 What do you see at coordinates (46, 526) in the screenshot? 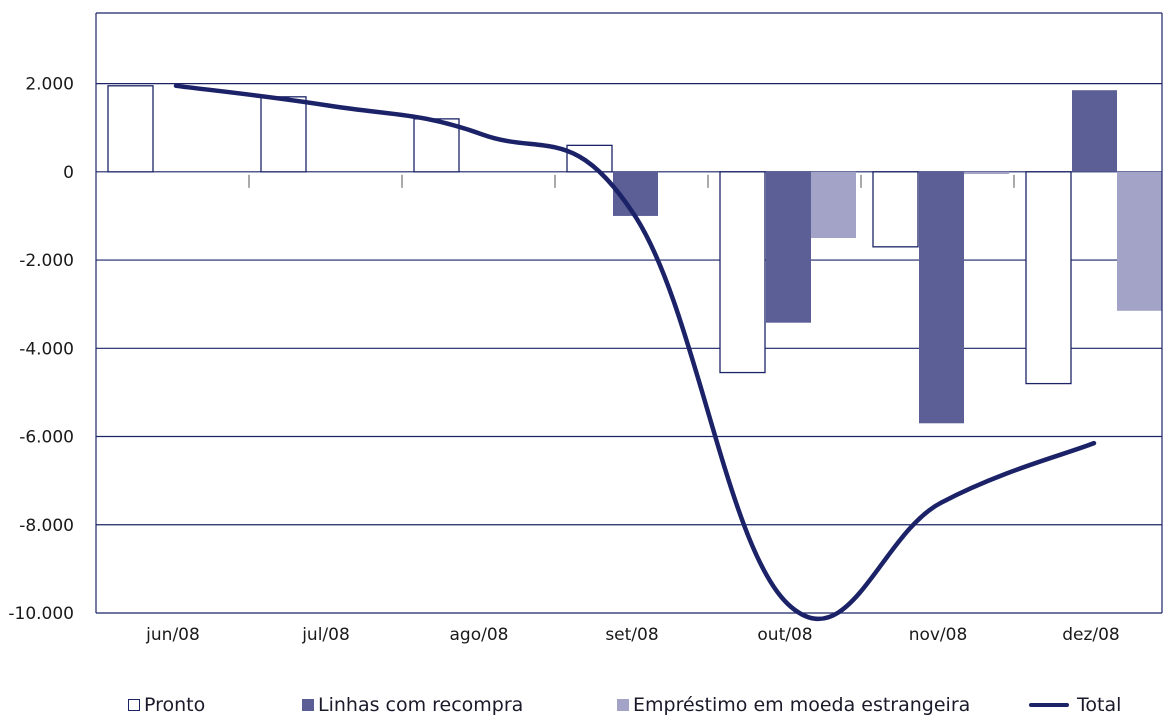
I see `y-tick-label-5: -8.000` at bounding box center [46, 526].